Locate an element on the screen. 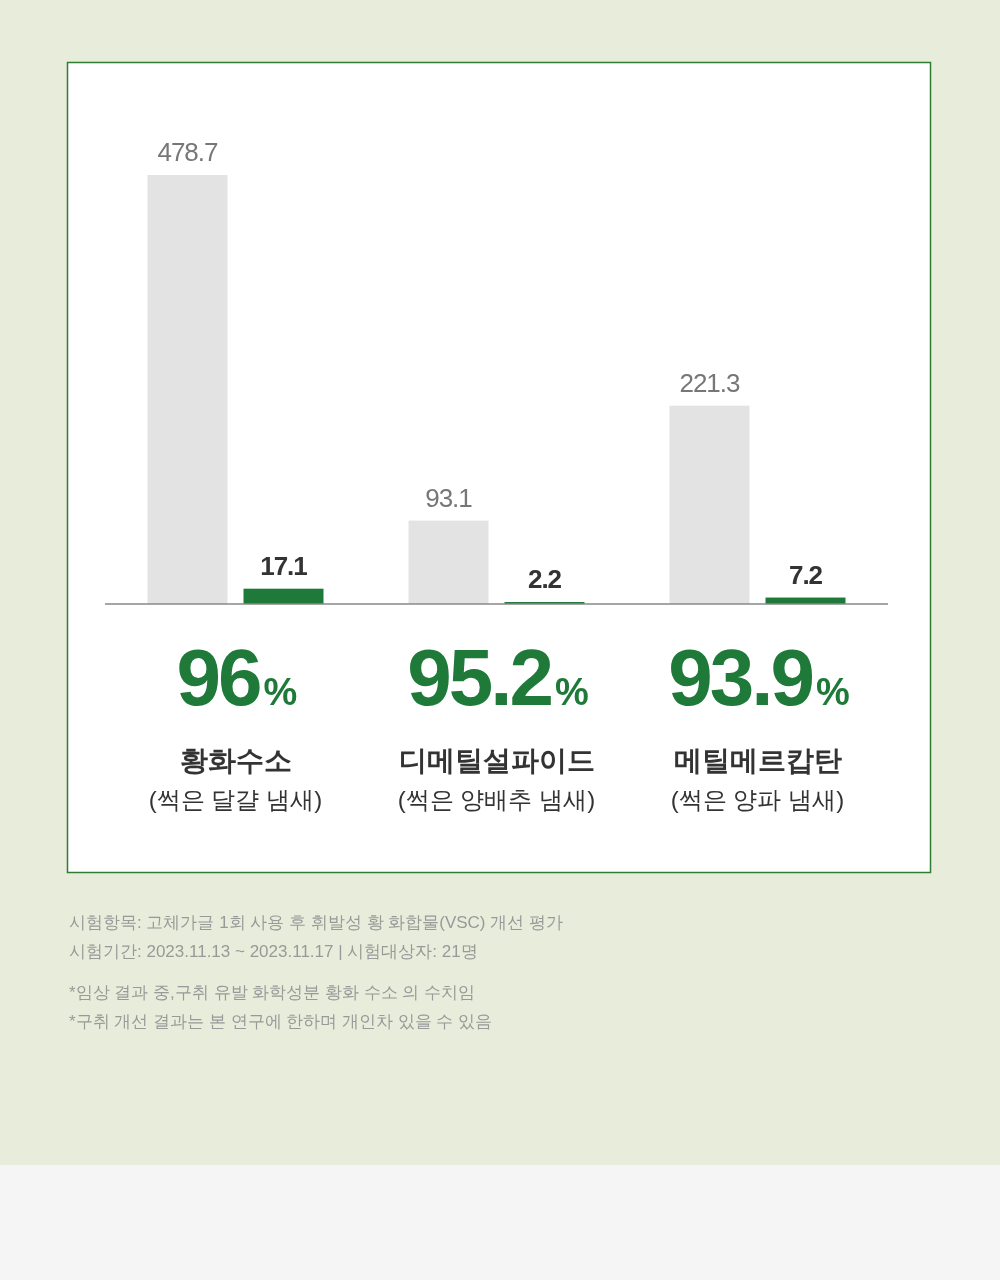 Image resolution: width=1000 pixels, height=1280 pixels. data-label: 478.7 is located at coordinates (188, 152).